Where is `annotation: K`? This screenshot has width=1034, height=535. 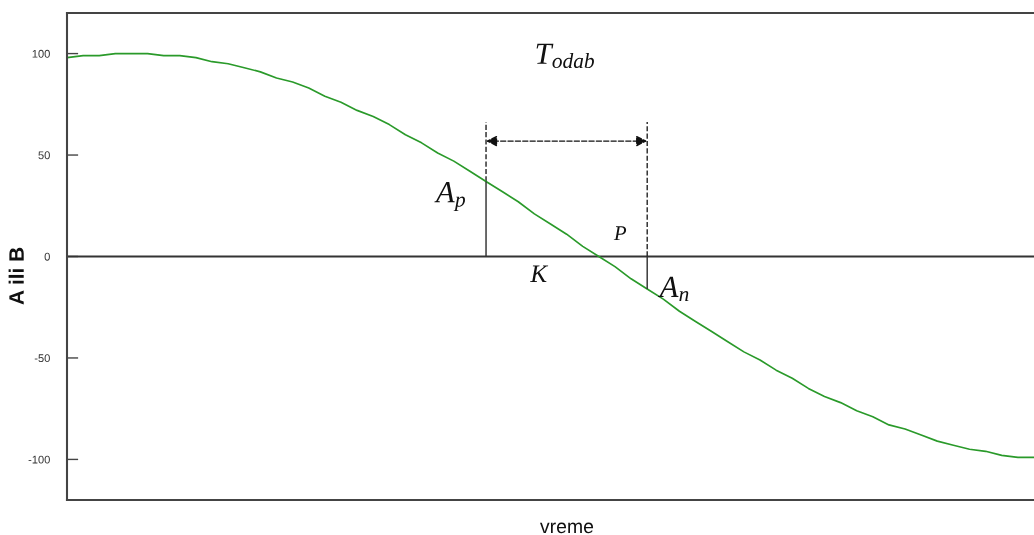
annotation: K is located at coordinates (539, 273).